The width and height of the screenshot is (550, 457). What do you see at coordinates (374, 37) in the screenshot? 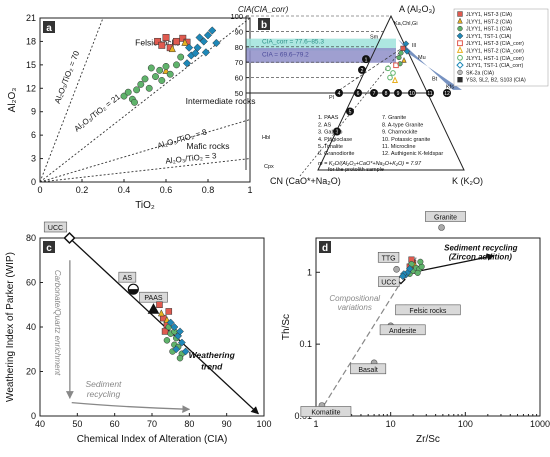
I see `mineral-label-sm: Sm` at bounding box center [374, 37].